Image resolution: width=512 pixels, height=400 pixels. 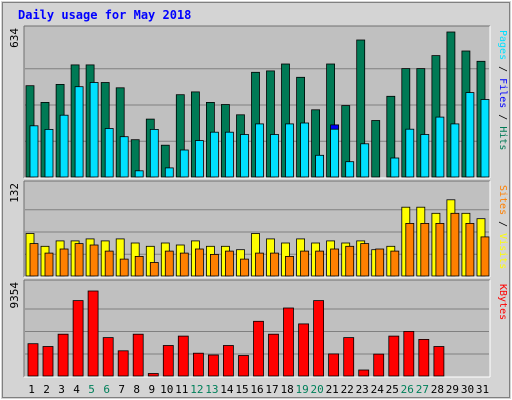 What do you see at coordinates (502, 200) in the screenshot?
I see `legend-part-0: Sites` at bounding box center [502, 200].